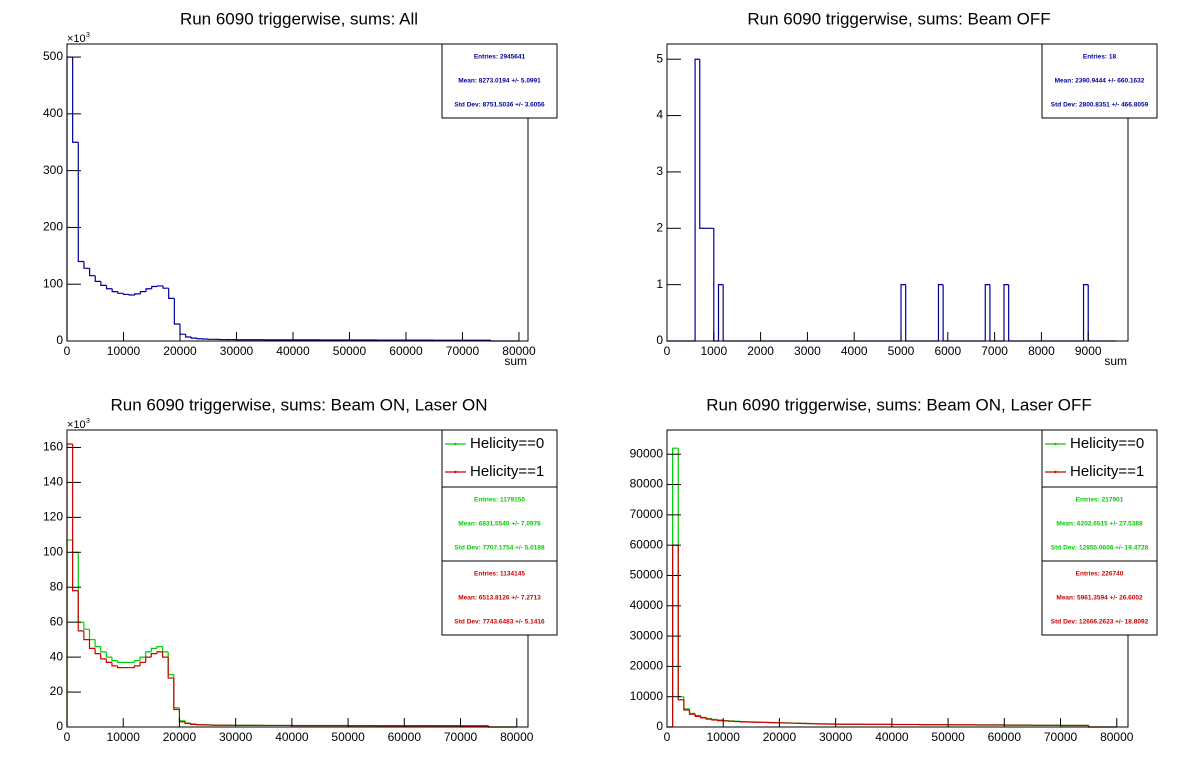  What do you see at coordinates (901, 351) in the screenshot?
I see `x-tick-label: 5000` at bounding box center [901, 351].